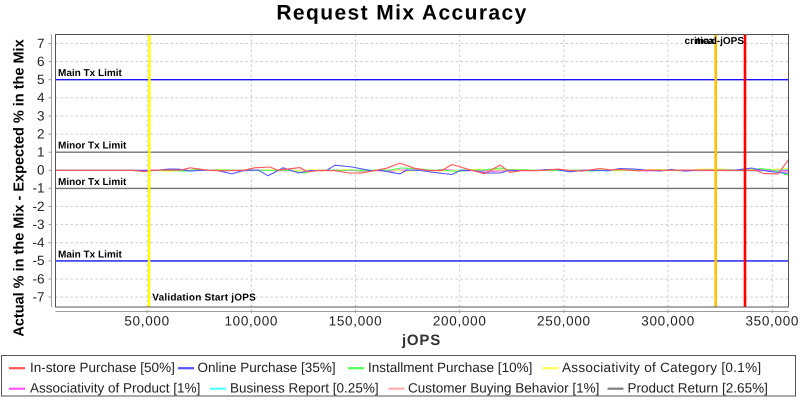  What do you see at coordinates (661, 367) in the screenshot?
I see `svg-text:Associativity of Category [0.1: Associativity of Category [0.1%]` at bounding box center [661, 367].